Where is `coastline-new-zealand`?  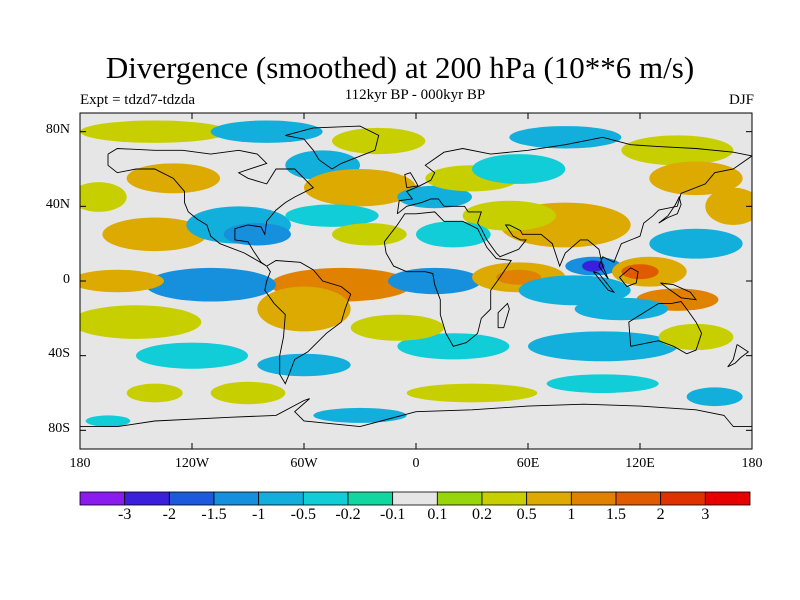
coastline-new-zealand is located at coordinates (738, 356).